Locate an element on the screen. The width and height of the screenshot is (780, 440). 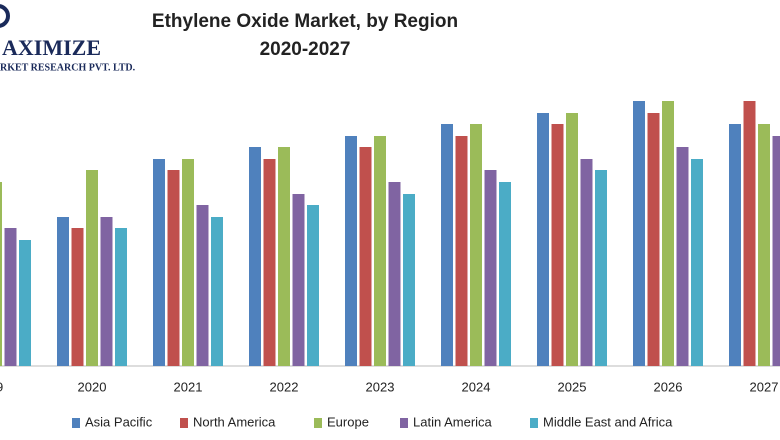
chart-title: Ethylene Oxide Market, by Region is located at coordinates (305, 21).